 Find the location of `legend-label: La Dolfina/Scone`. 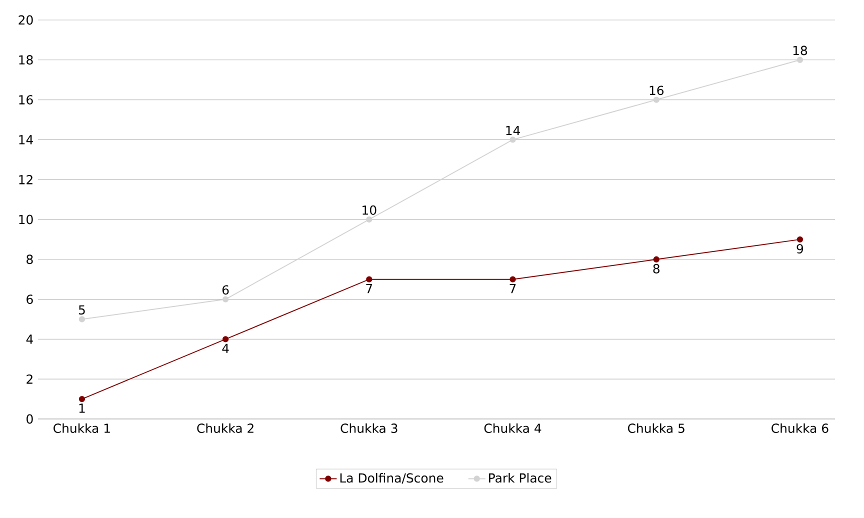

legend-label: La Dolfina/Scone is located at coordinates (392, 478).